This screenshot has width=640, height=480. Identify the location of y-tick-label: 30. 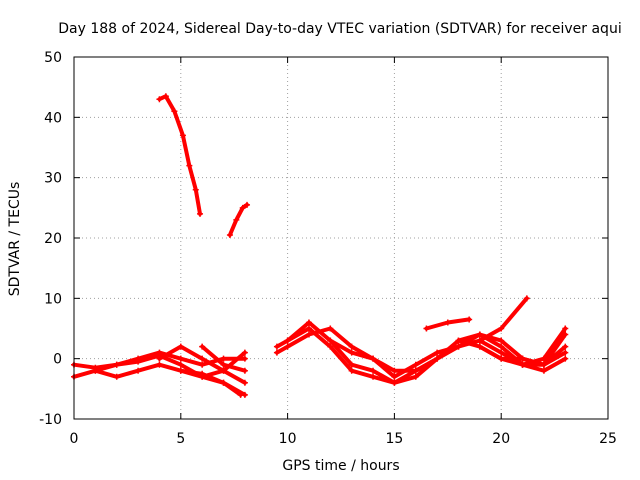
(53, 179).